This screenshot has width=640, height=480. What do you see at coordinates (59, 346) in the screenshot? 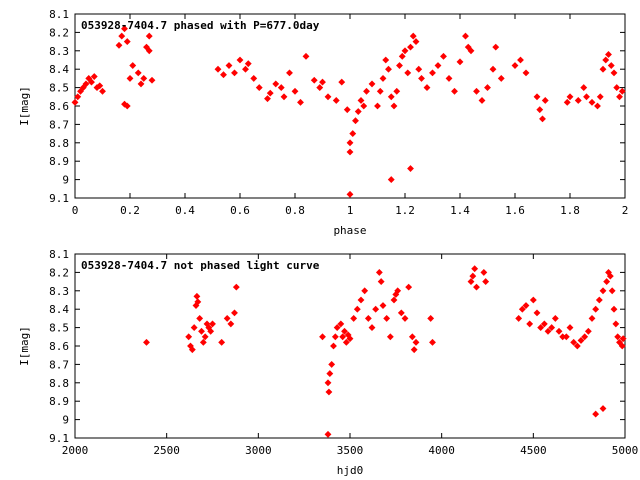
I see `y-tick-label: 8.6` at bounding box center [59, 346].